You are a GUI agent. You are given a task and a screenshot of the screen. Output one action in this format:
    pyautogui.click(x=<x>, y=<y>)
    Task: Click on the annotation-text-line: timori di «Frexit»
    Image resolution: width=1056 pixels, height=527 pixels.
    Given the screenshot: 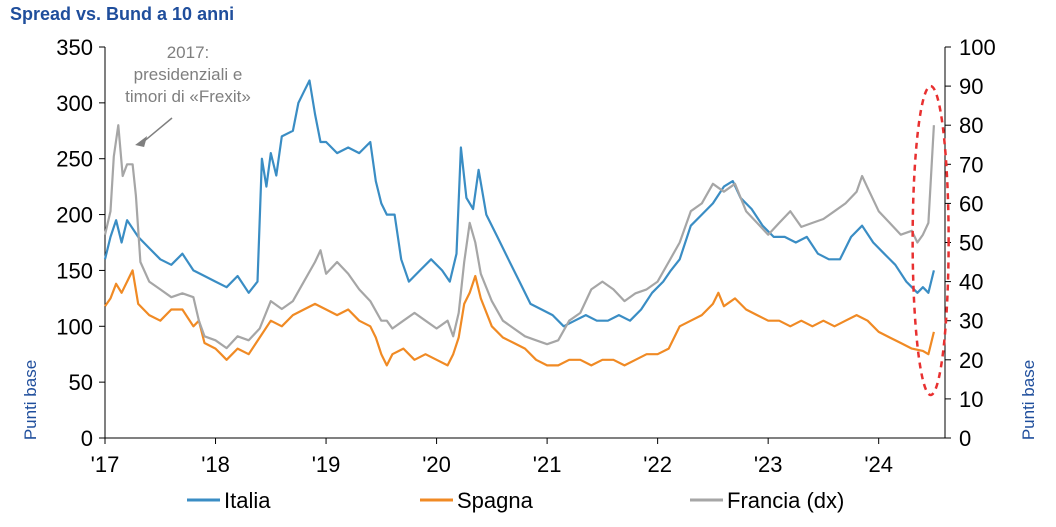 What is the action you would take?
    pyautogui.click(x=188, y=96)
    